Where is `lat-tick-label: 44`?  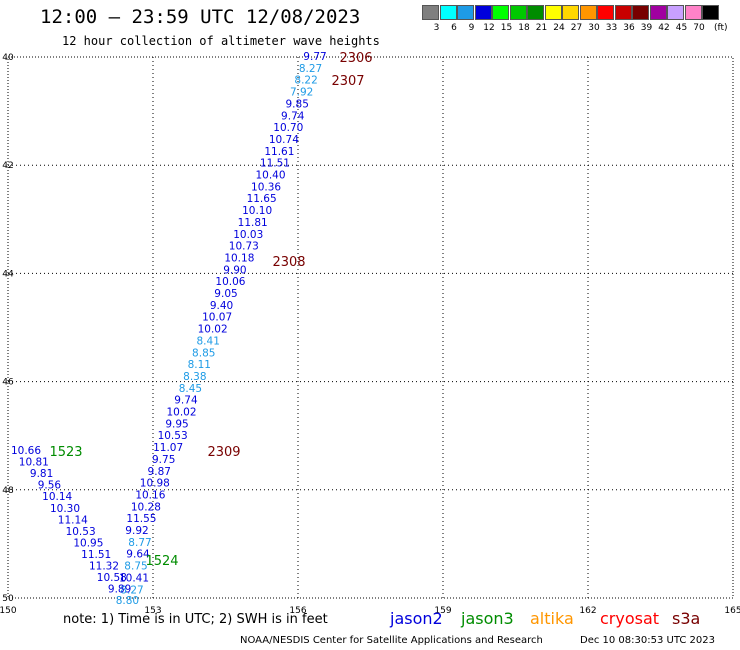 lat-tick-label: 44 is located at coordinates (8, 274).